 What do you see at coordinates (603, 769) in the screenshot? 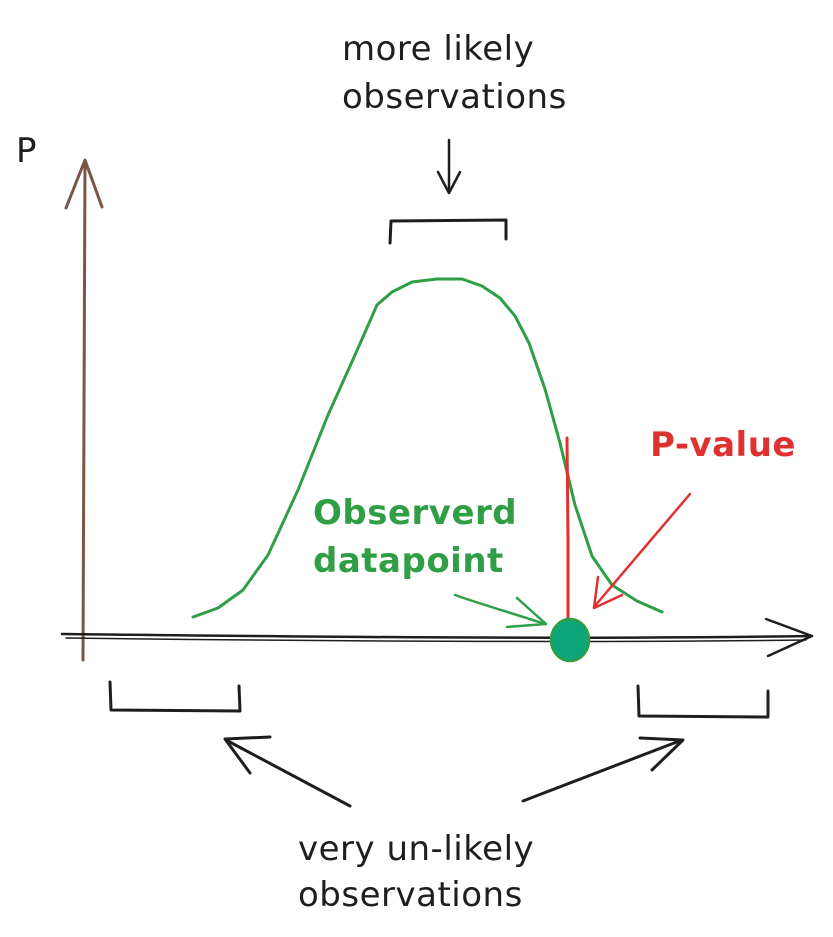
I see `bottom-right-arrow` at bounding box center [603, 769].